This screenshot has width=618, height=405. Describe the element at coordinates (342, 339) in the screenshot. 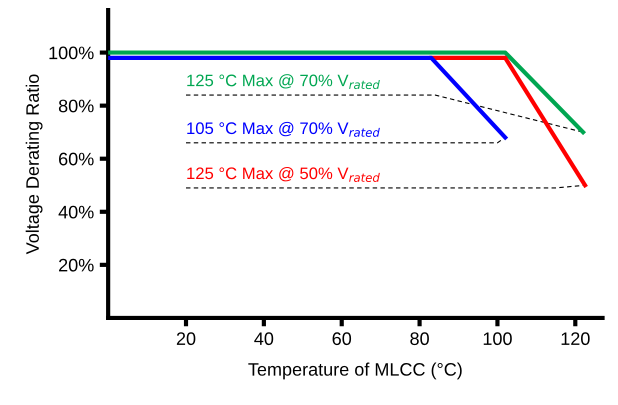

I see `x-tick-label: 60` at that location.